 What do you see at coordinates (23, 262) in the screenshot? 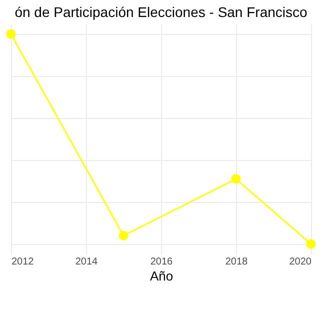
I see `x-tick-label: 2012` at bounding box center [23, 262].